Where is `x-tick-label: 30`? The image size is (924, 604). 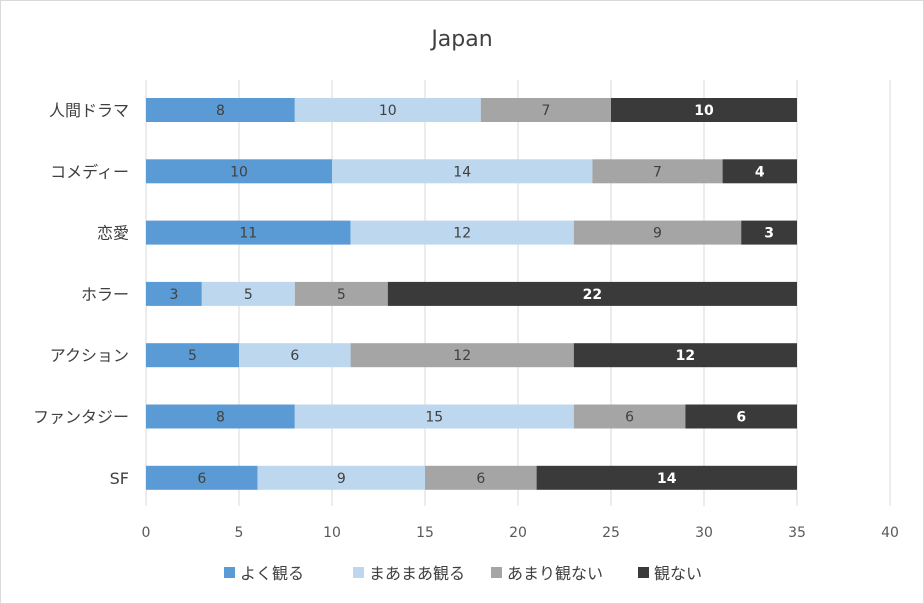
x-tick-label: 30 is located at coordinates (704, 533).